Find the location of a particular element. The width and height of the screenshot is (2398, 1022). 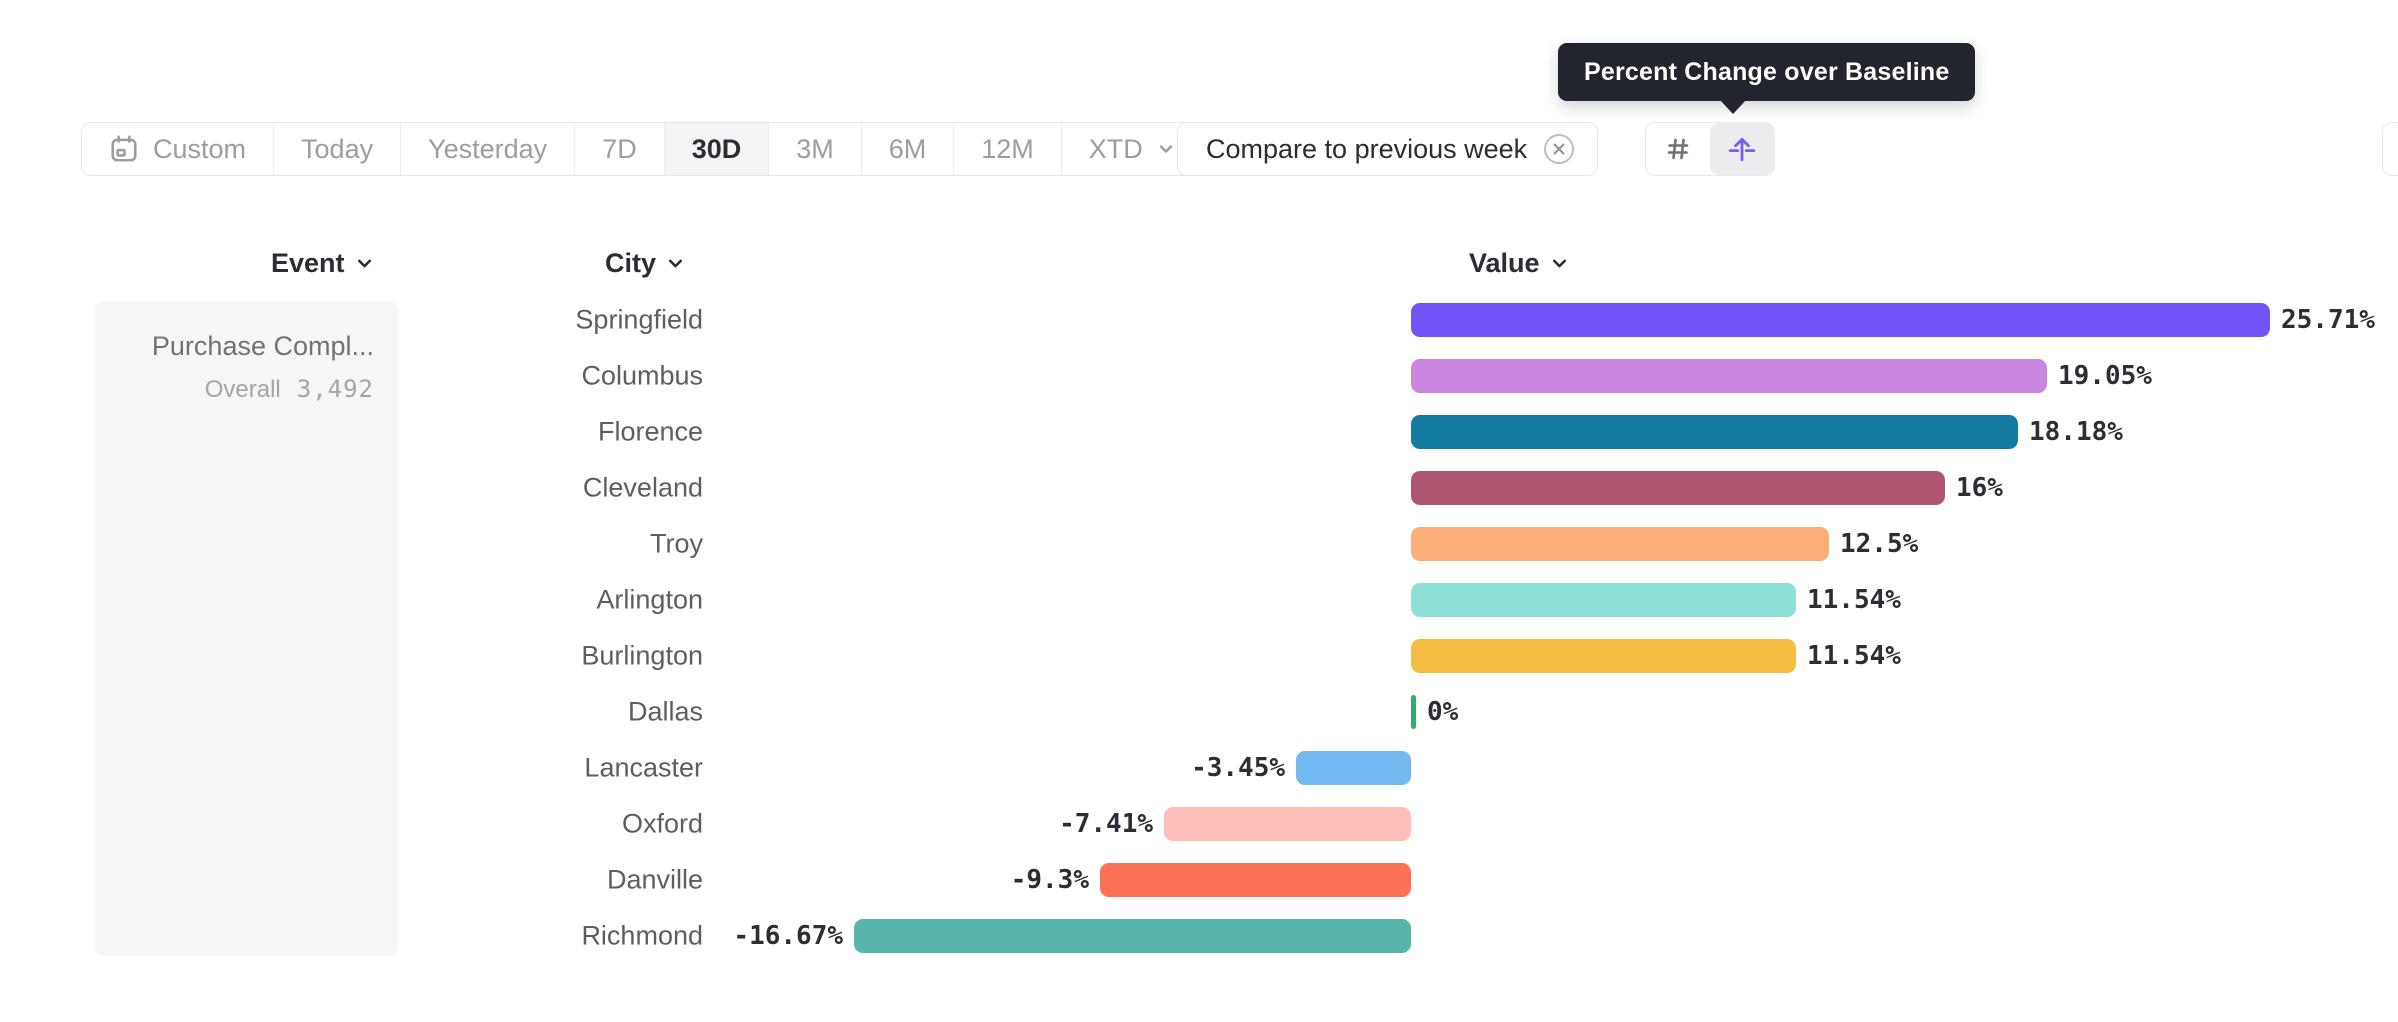

hash-icon is located at coordinates (1678, 149).